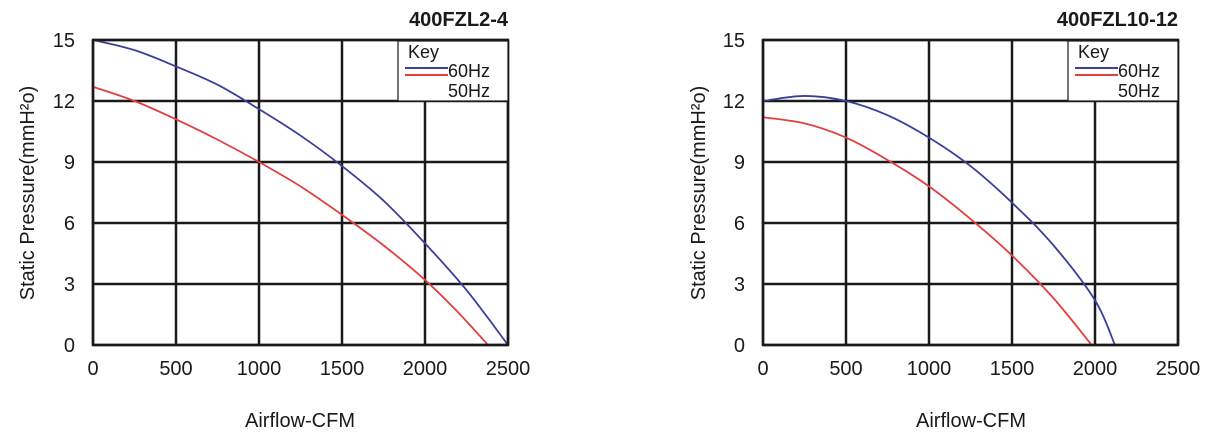 The image size is (1221, 439). Describe the element at coordinates (1117, 20) in the screenshot. I see `chart-title: 400FZL10-12` at that location.